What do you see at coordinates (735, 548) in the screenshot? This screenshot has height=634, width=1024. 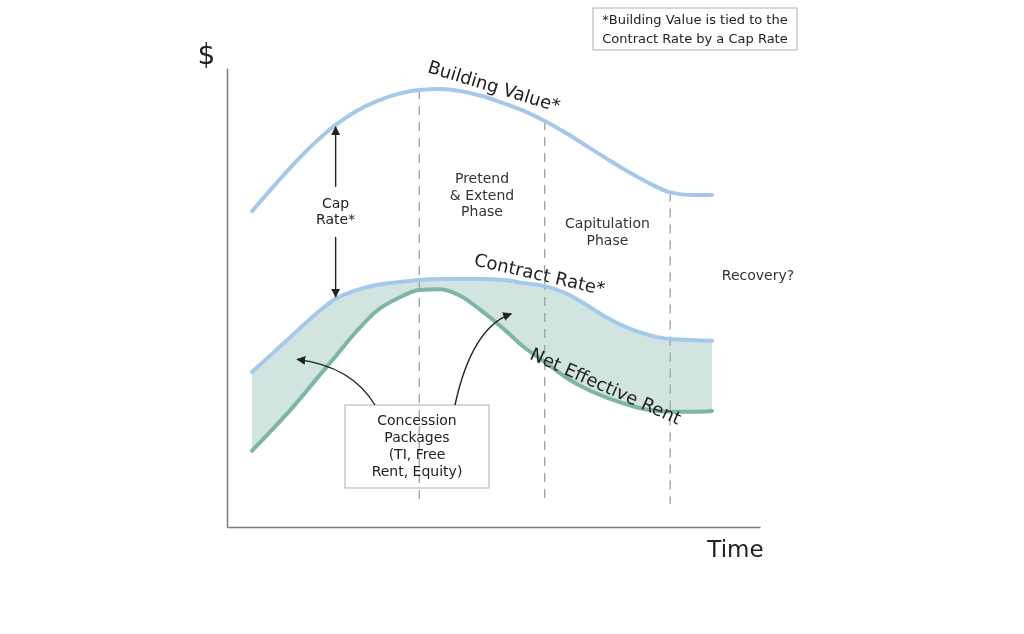 I see `x-axis-title: Time` at bounding box center [735, 548].